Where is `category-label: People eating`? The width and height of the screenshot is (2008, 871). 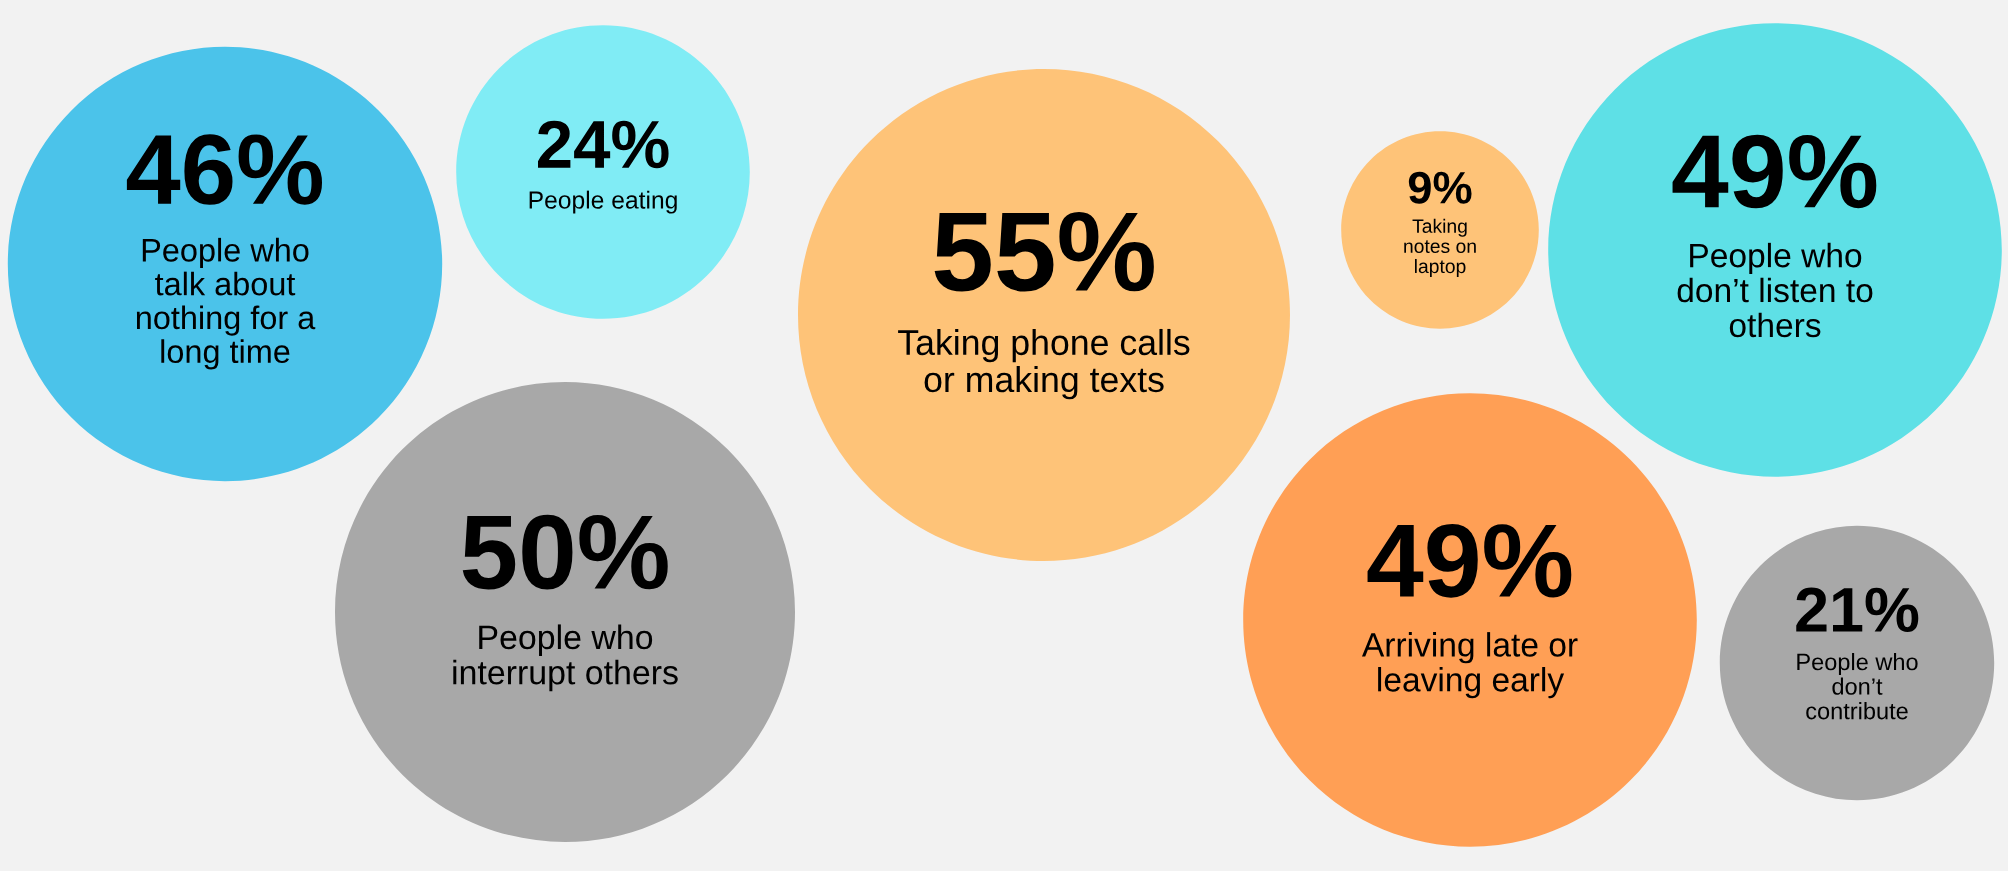
category-label: People eating is located at coordinates (603, 202).